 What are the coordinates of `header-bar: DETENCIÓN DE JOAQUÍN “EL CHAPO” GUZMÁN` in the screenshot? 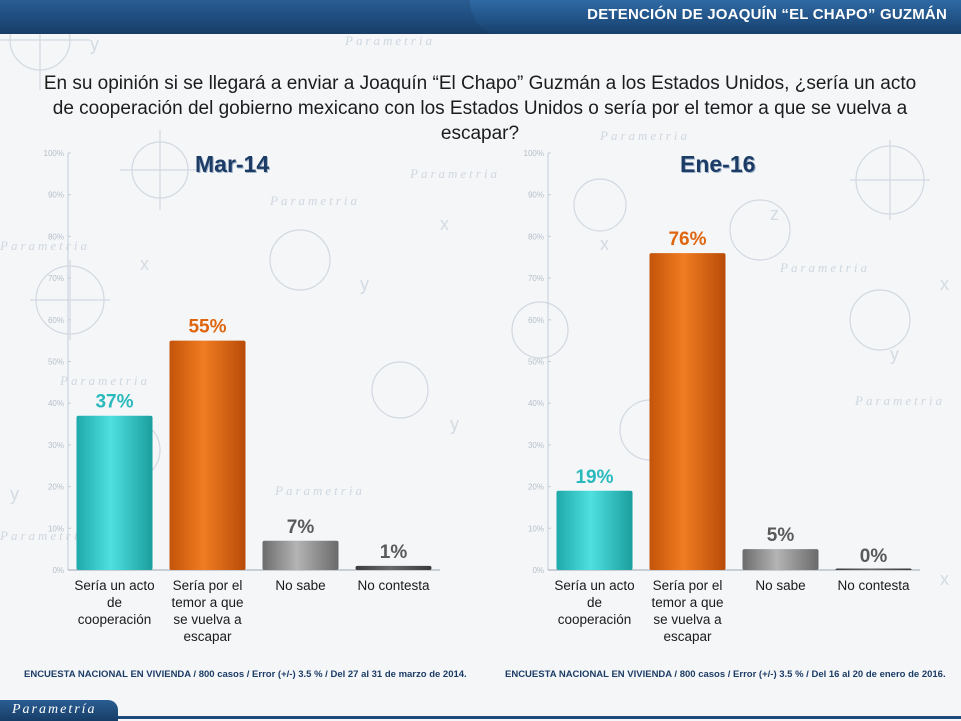 It's located at (480, 17).